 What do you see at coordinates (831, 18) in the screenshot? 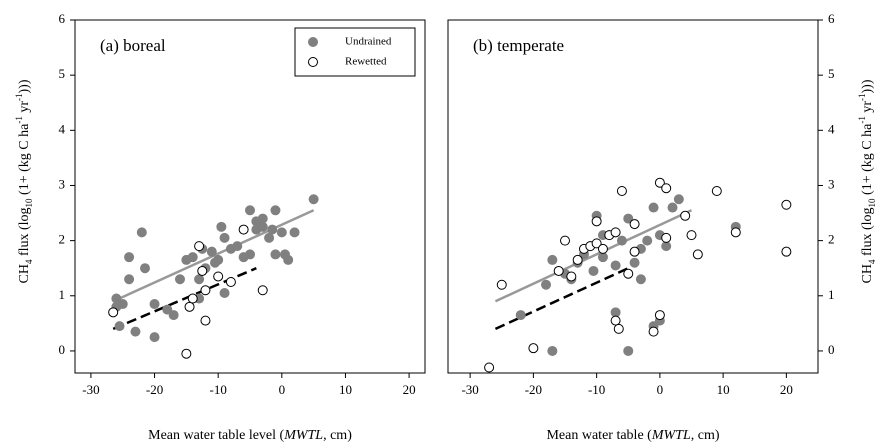
I see `y-tick-label: 6` at bounding box center [831, 18].